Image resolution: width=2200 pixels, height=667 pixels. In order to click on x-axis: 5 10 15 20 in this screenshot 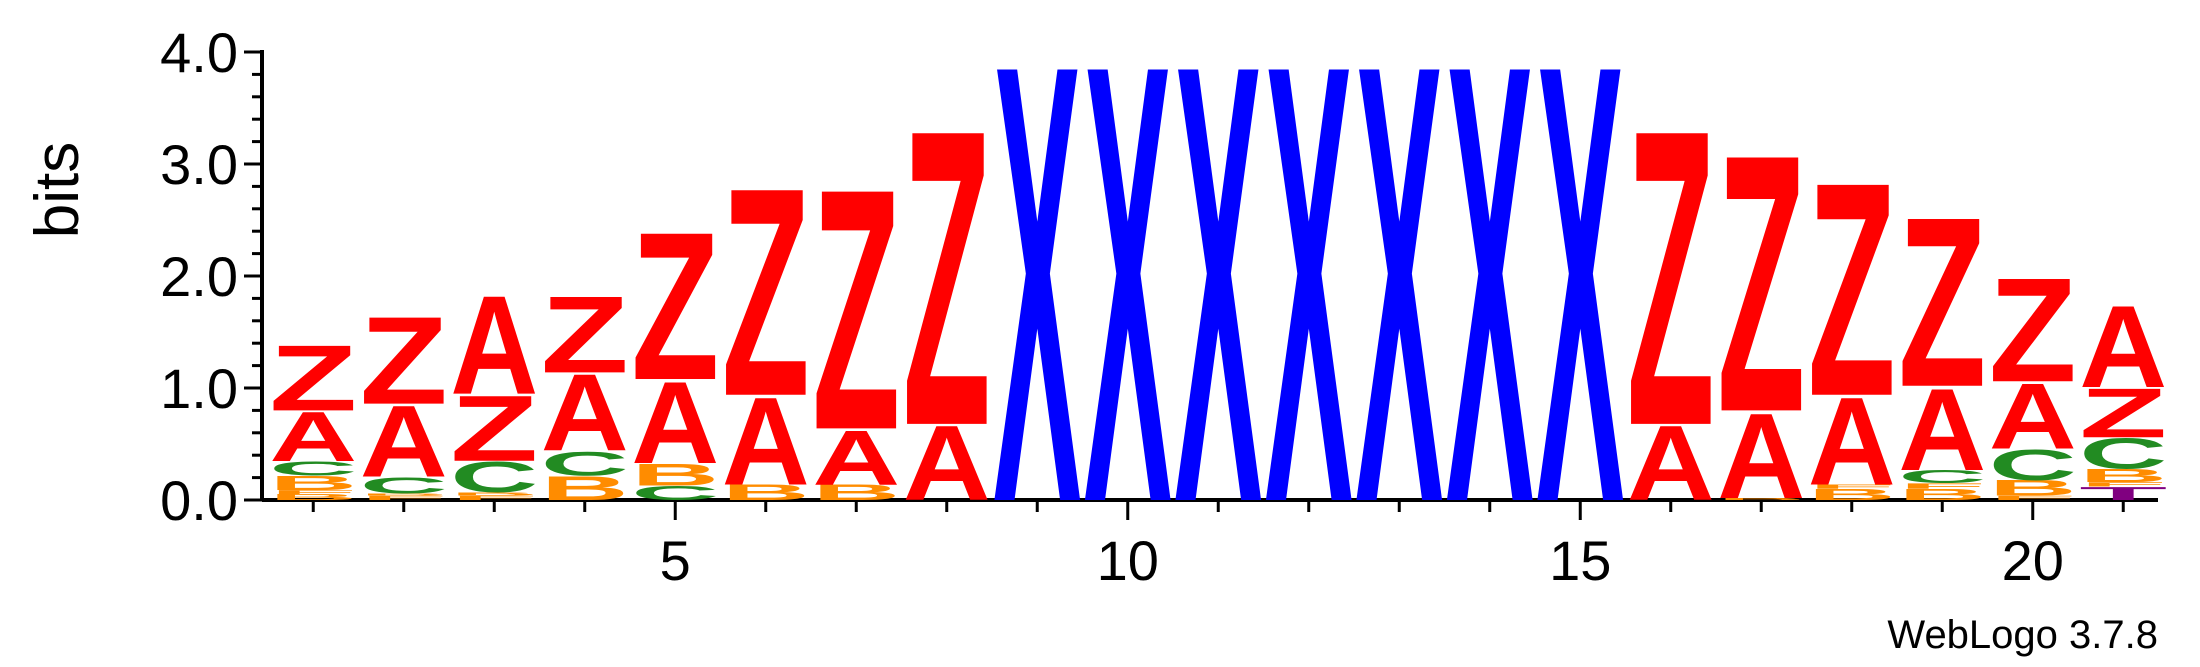, I will do `click(1210, 545)`.